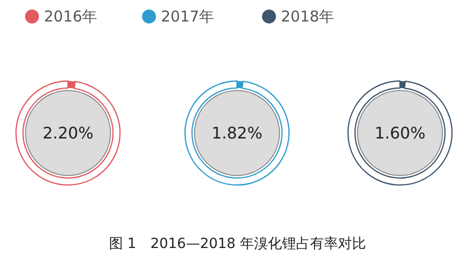 The width and height of the screenshot is (475, 273). What do you see at coordinates (187, 17) in the screenshot?
I see `legend-label: 2017年` at bounding box center [187, 17].